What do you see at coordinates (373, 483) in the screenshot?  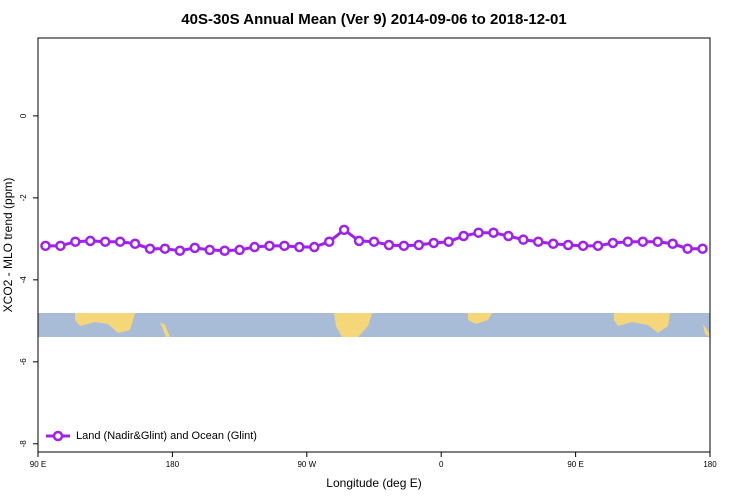 I see `x-axis-label: Longitude (deg E)` at bounding box center [373, 483].